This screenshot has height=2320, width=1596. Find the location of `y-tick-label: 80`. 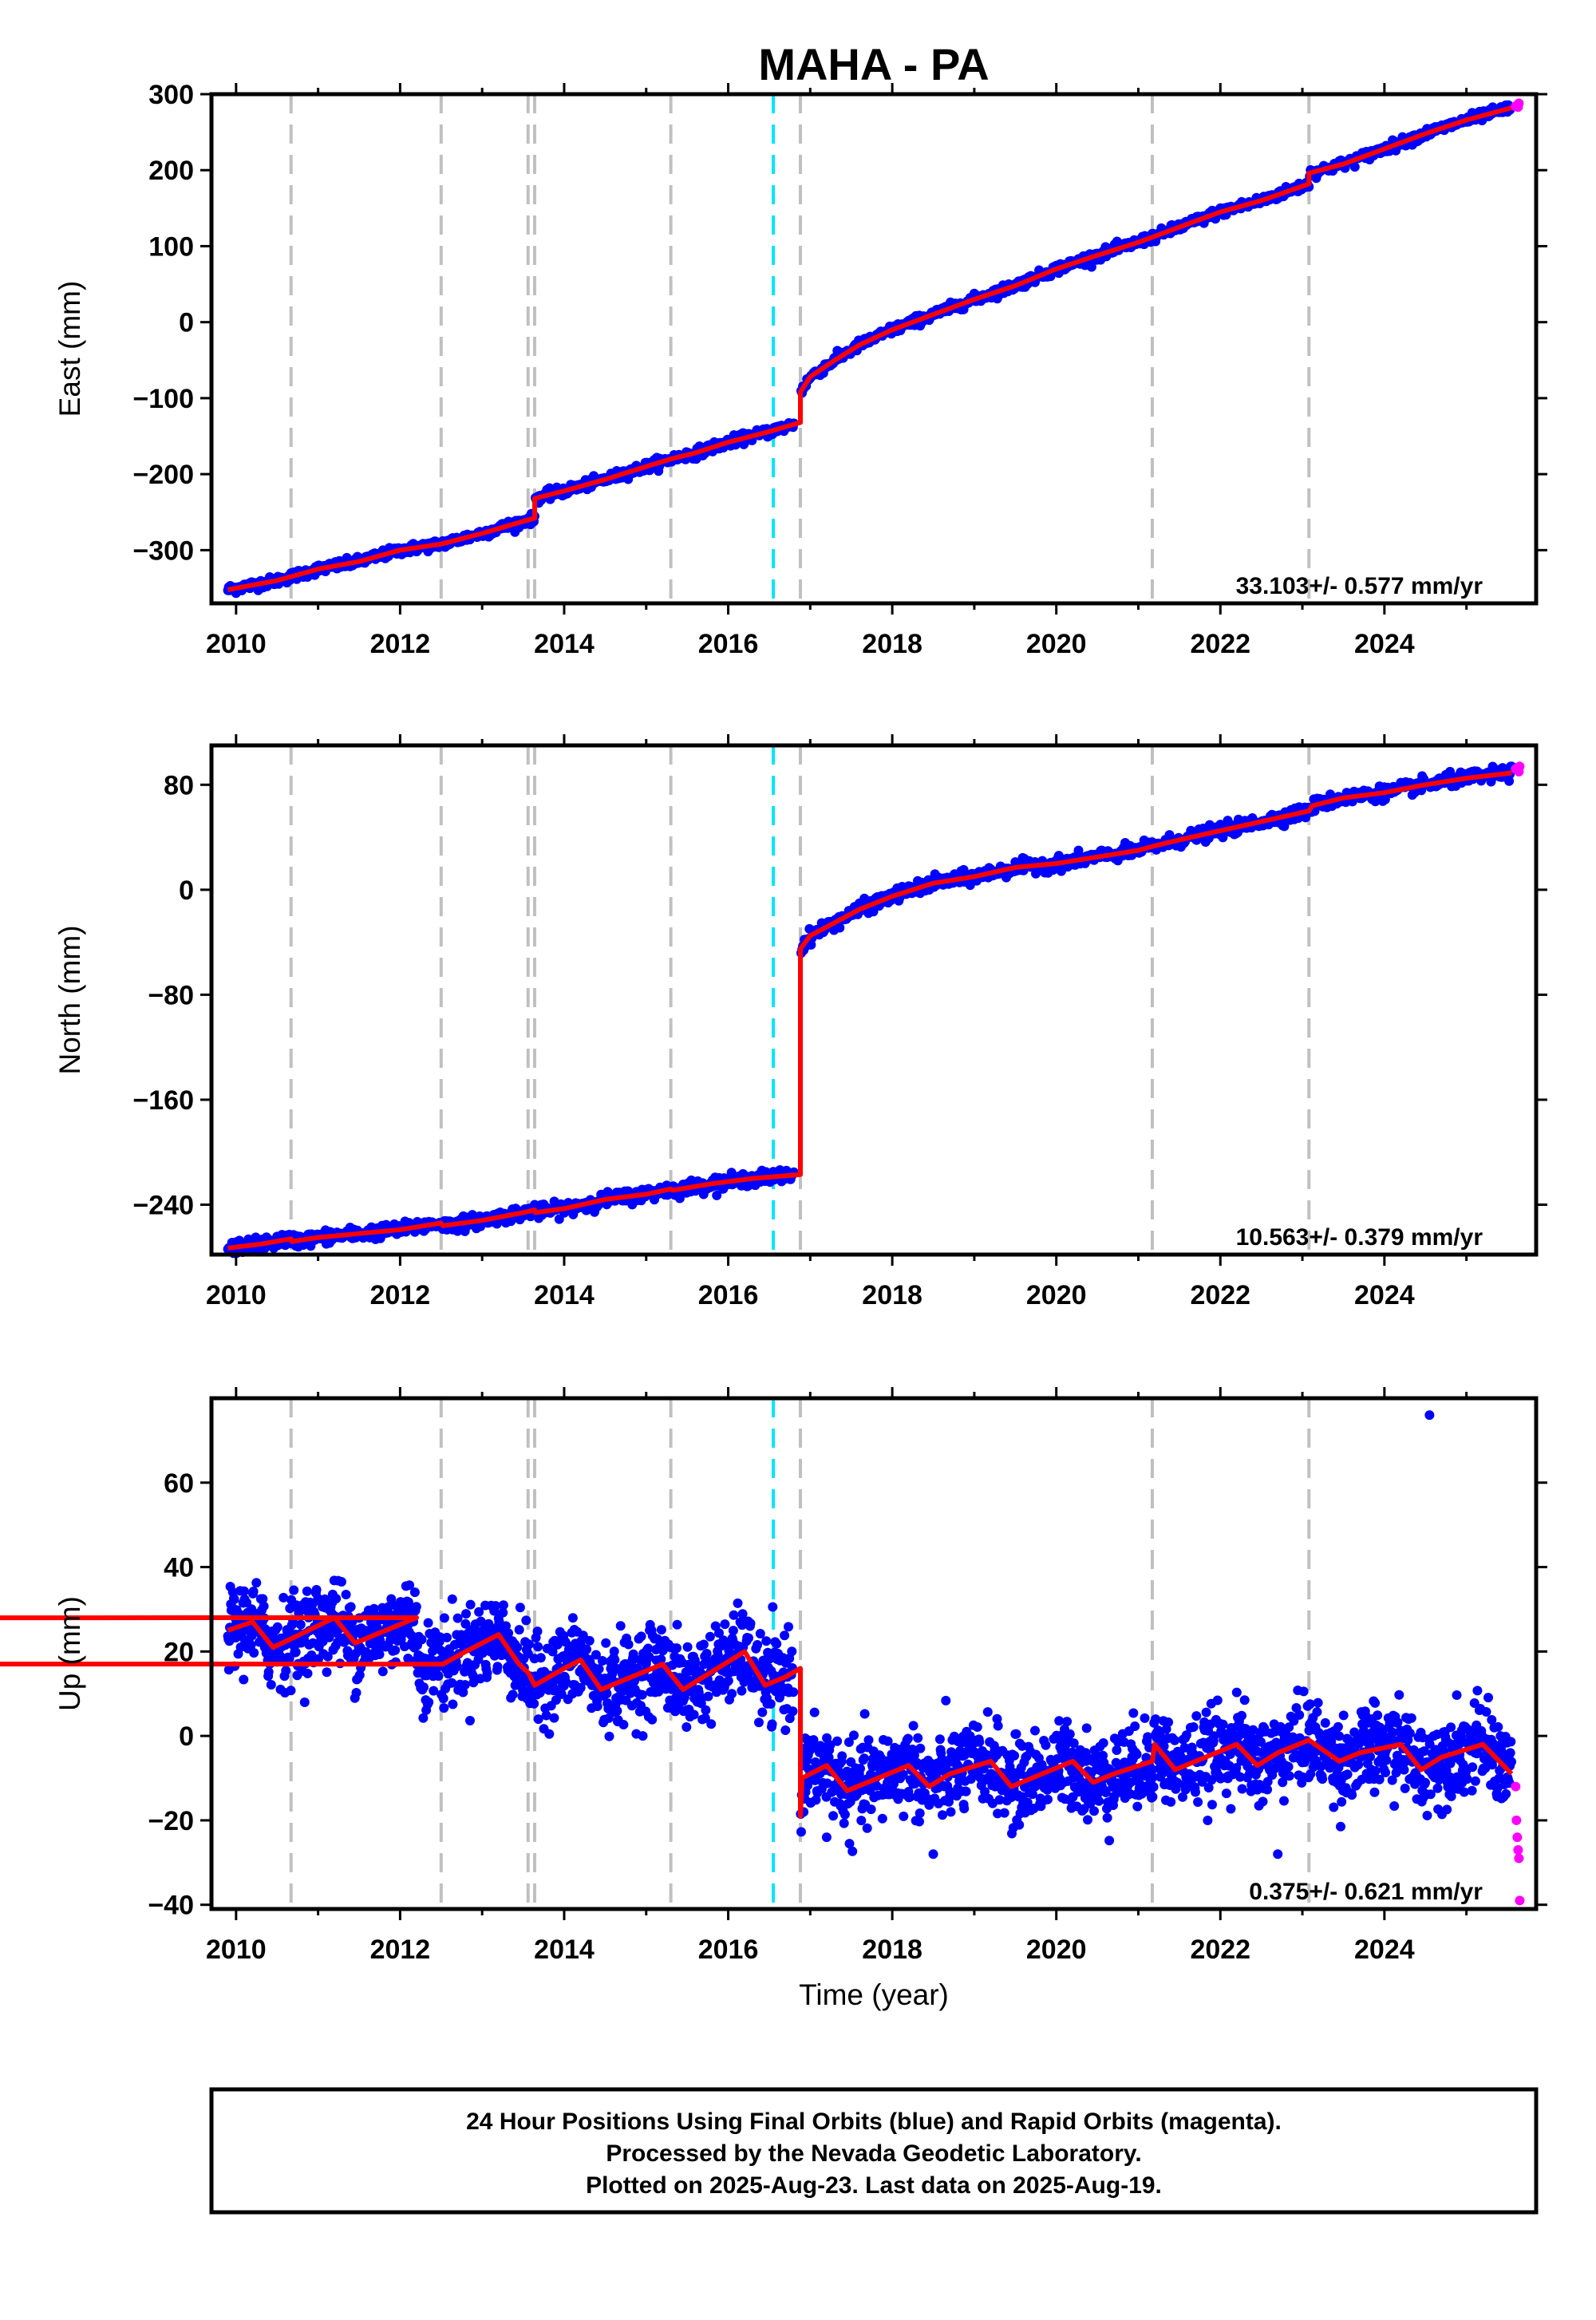

y-tick-label: 80 is located at coordinates (179, 785).